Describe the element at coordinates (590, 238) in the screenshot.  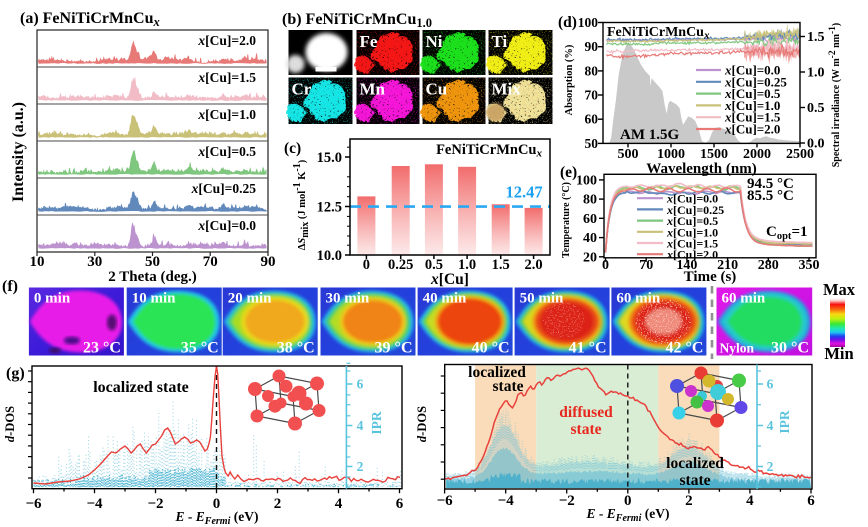
I see `svg-text: 40` at that location.